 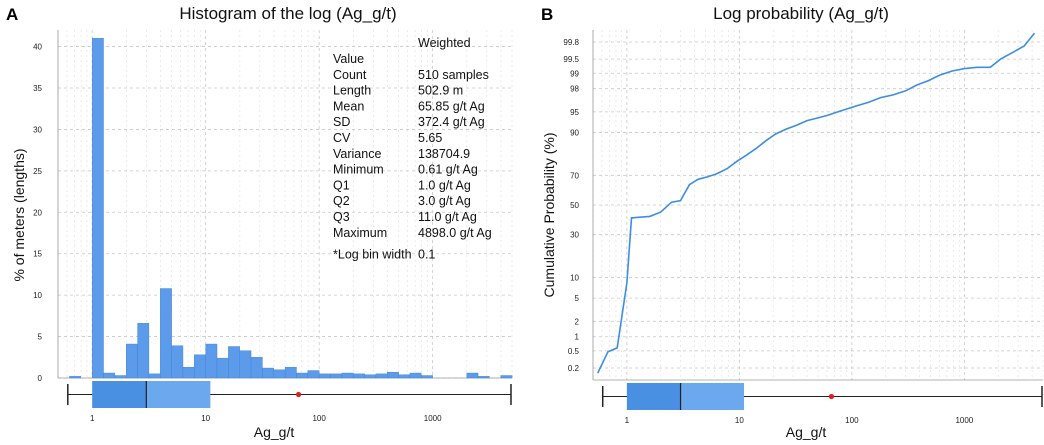 I want to click on probability-title: Log probability (Ag_g/t), so click(x=801, y=13).